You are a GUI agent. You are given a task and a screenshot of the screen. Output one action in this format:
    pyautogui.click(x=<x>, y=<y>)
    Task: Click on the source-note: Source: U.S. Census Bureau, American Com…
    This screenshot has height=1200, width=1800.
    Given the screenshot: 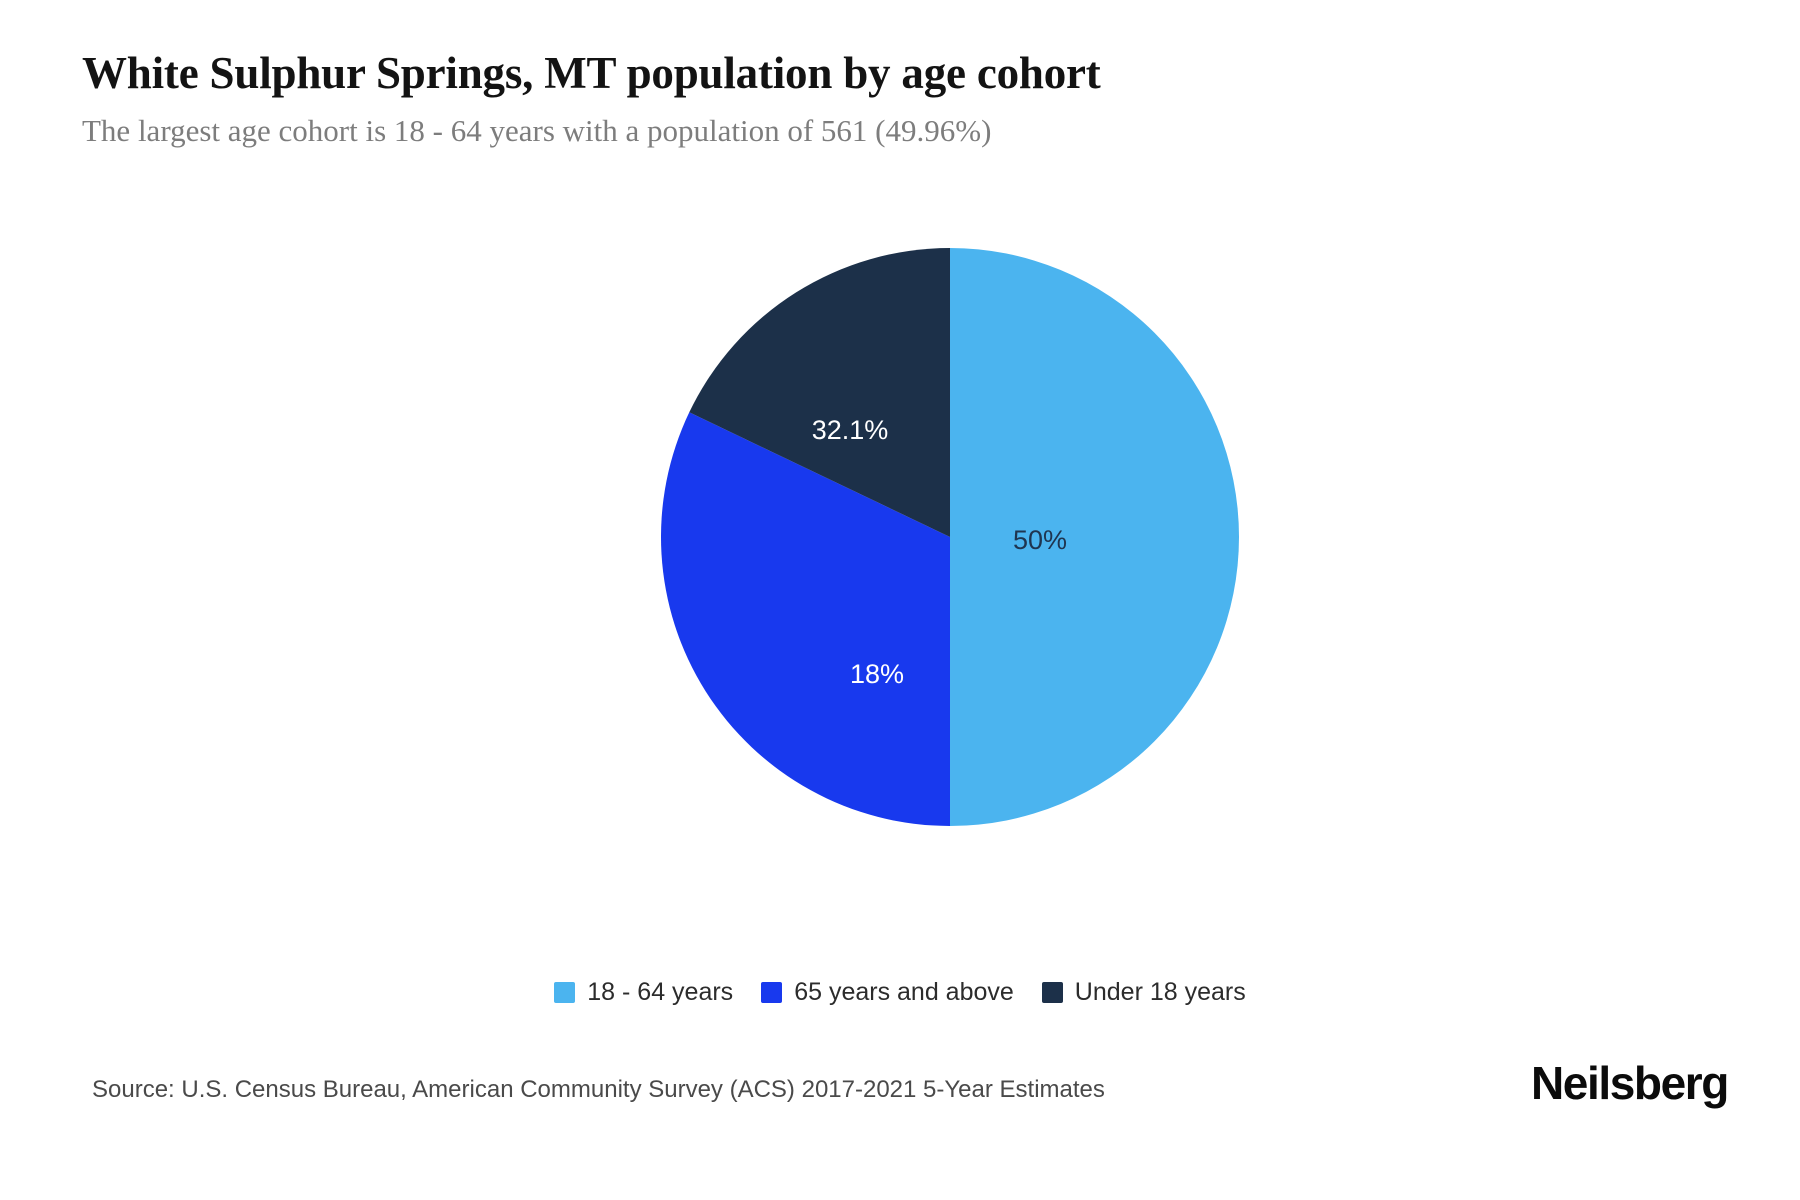 What is the action you would take?
    pyautogui.click(x=598, y=1089)
    